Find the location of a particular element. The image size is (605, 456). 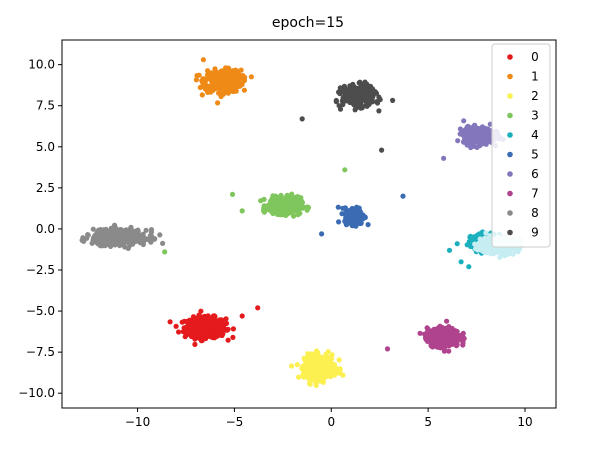

legend-label: 4 is located at coordinates (535, 135).